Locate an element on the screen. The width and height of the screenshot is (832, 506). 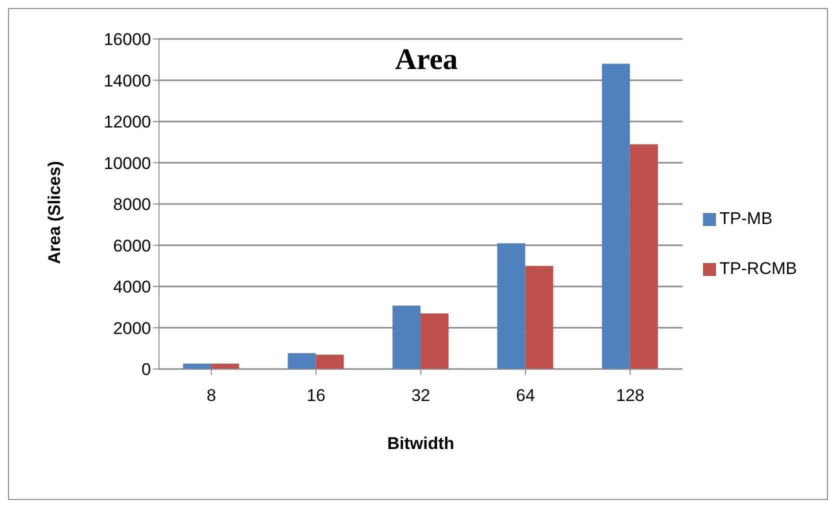
y-tick-label: 8000 is located at coordinates (132, 204).